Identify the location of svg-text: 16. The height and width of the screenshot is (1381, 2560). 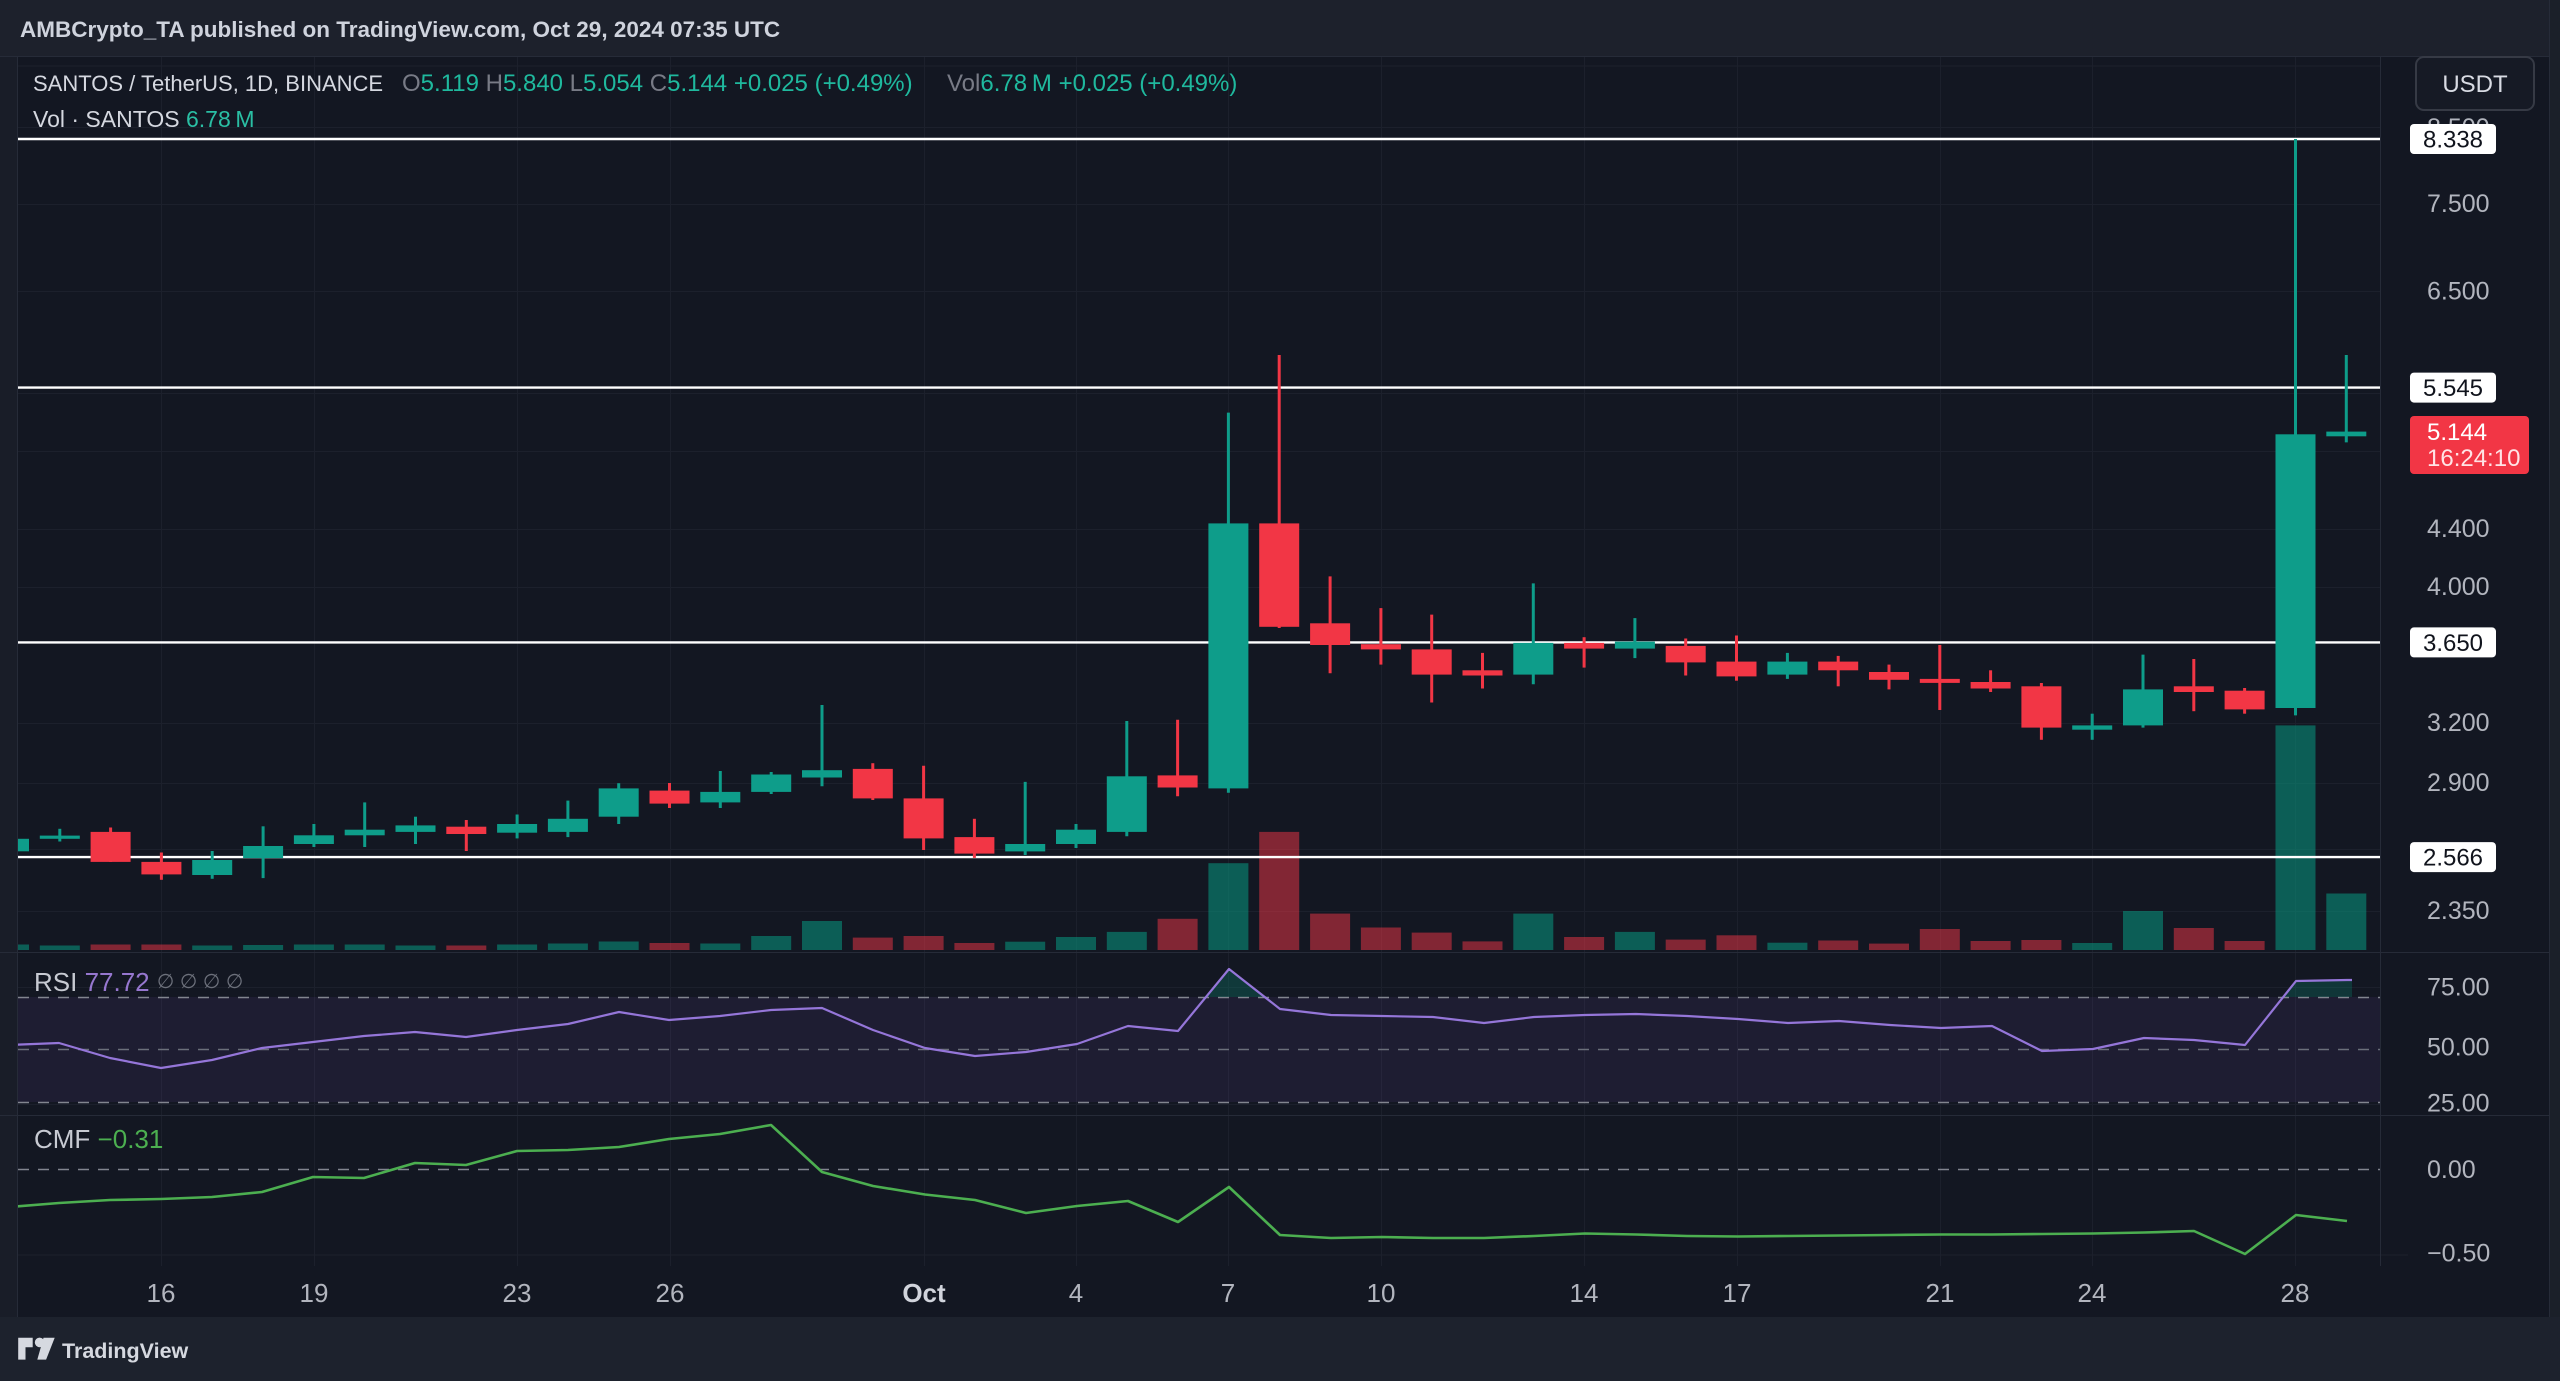
(161, 1293).